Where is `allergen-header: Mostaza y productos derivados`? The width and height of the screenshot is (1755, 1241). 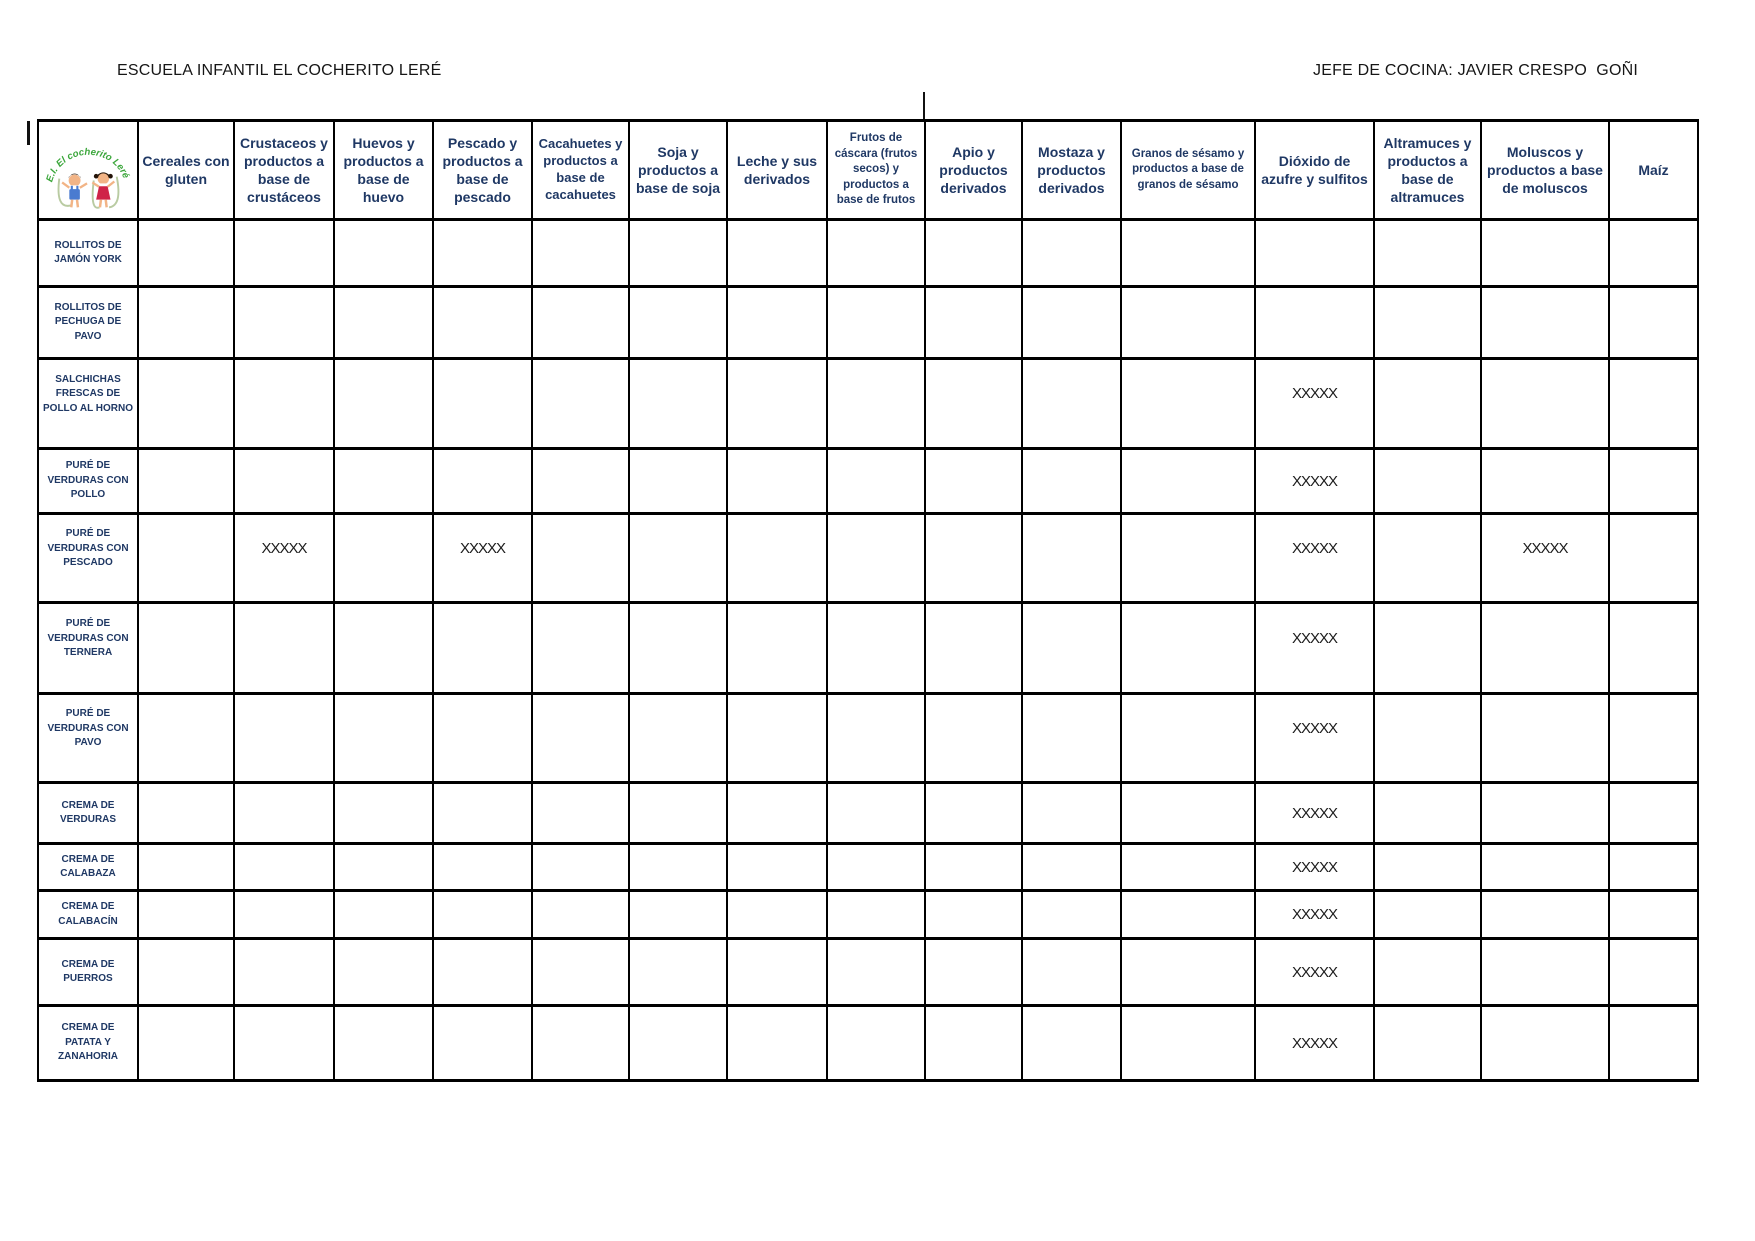
allergen-header: Mostaza y productos derivados is located at coordinates (1071, 170).